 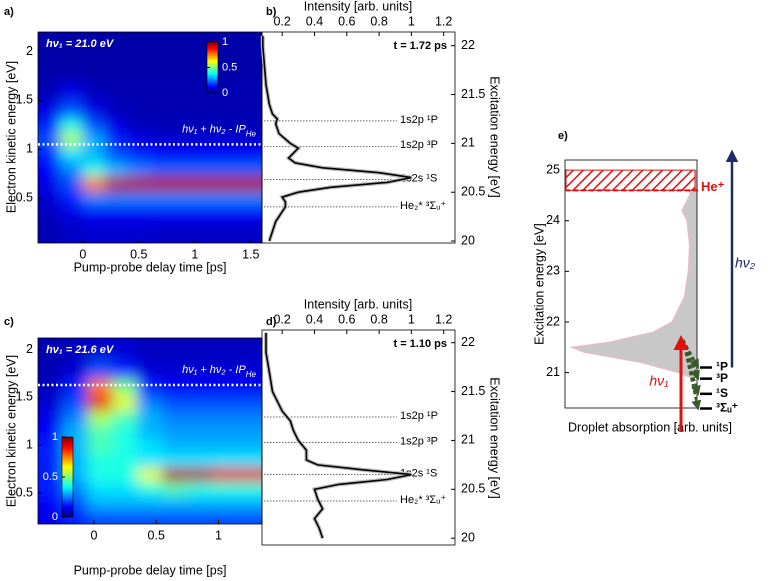 What do you see at coordinates (214, 370) in the screenshot?
I see `threshold-text: hν₁ + hν₂ - IP` at bounding box center [214, 370].